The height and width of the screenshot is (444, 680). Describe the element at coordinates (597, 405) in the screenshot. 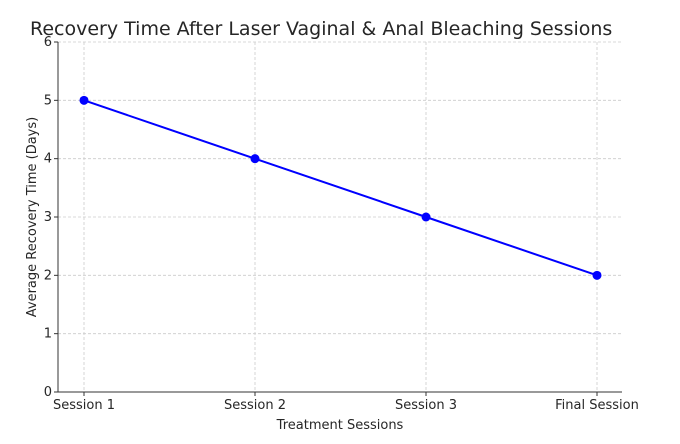

I see `x-tick-label: Final Session` at that location.